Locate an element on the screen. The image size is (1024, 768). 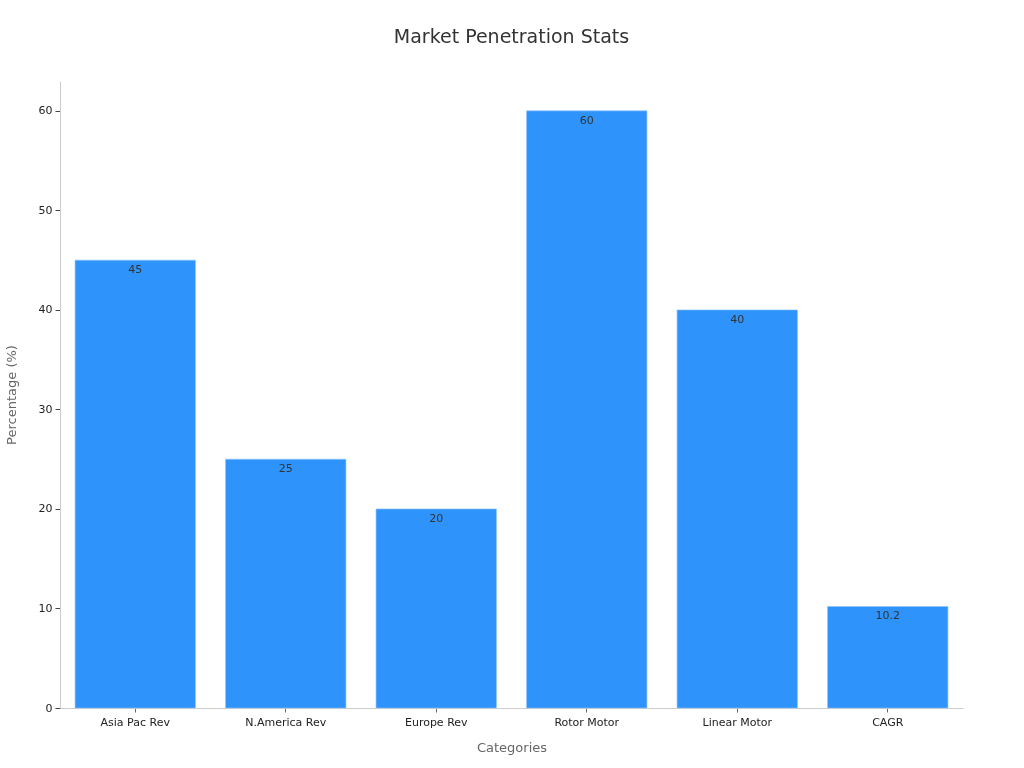
data-label: 25 is located at coordinates (285, 469).